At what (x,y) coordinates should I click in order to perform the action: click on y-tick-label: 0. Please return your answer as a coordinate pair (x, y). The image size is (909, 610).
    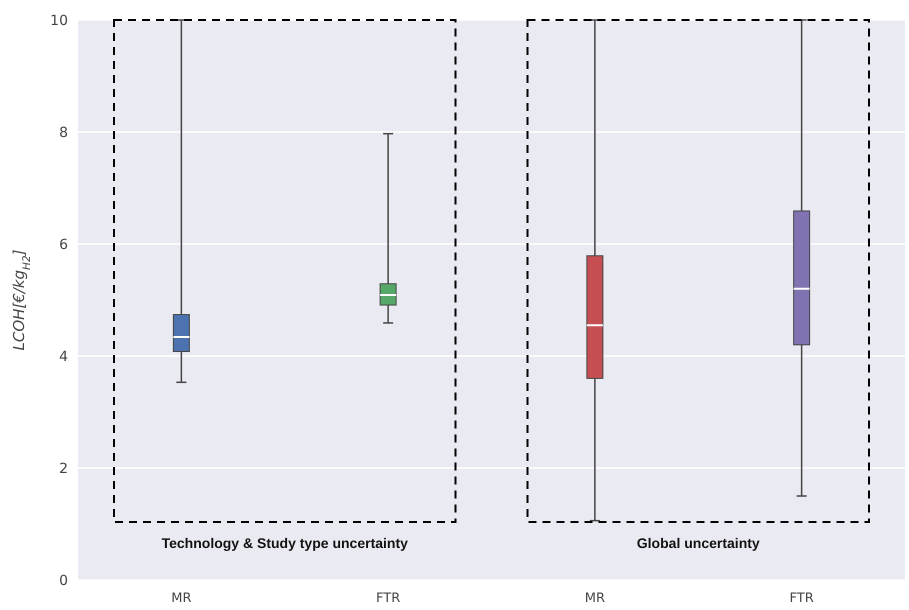
    Looking at the image, I should click on (63, 580).